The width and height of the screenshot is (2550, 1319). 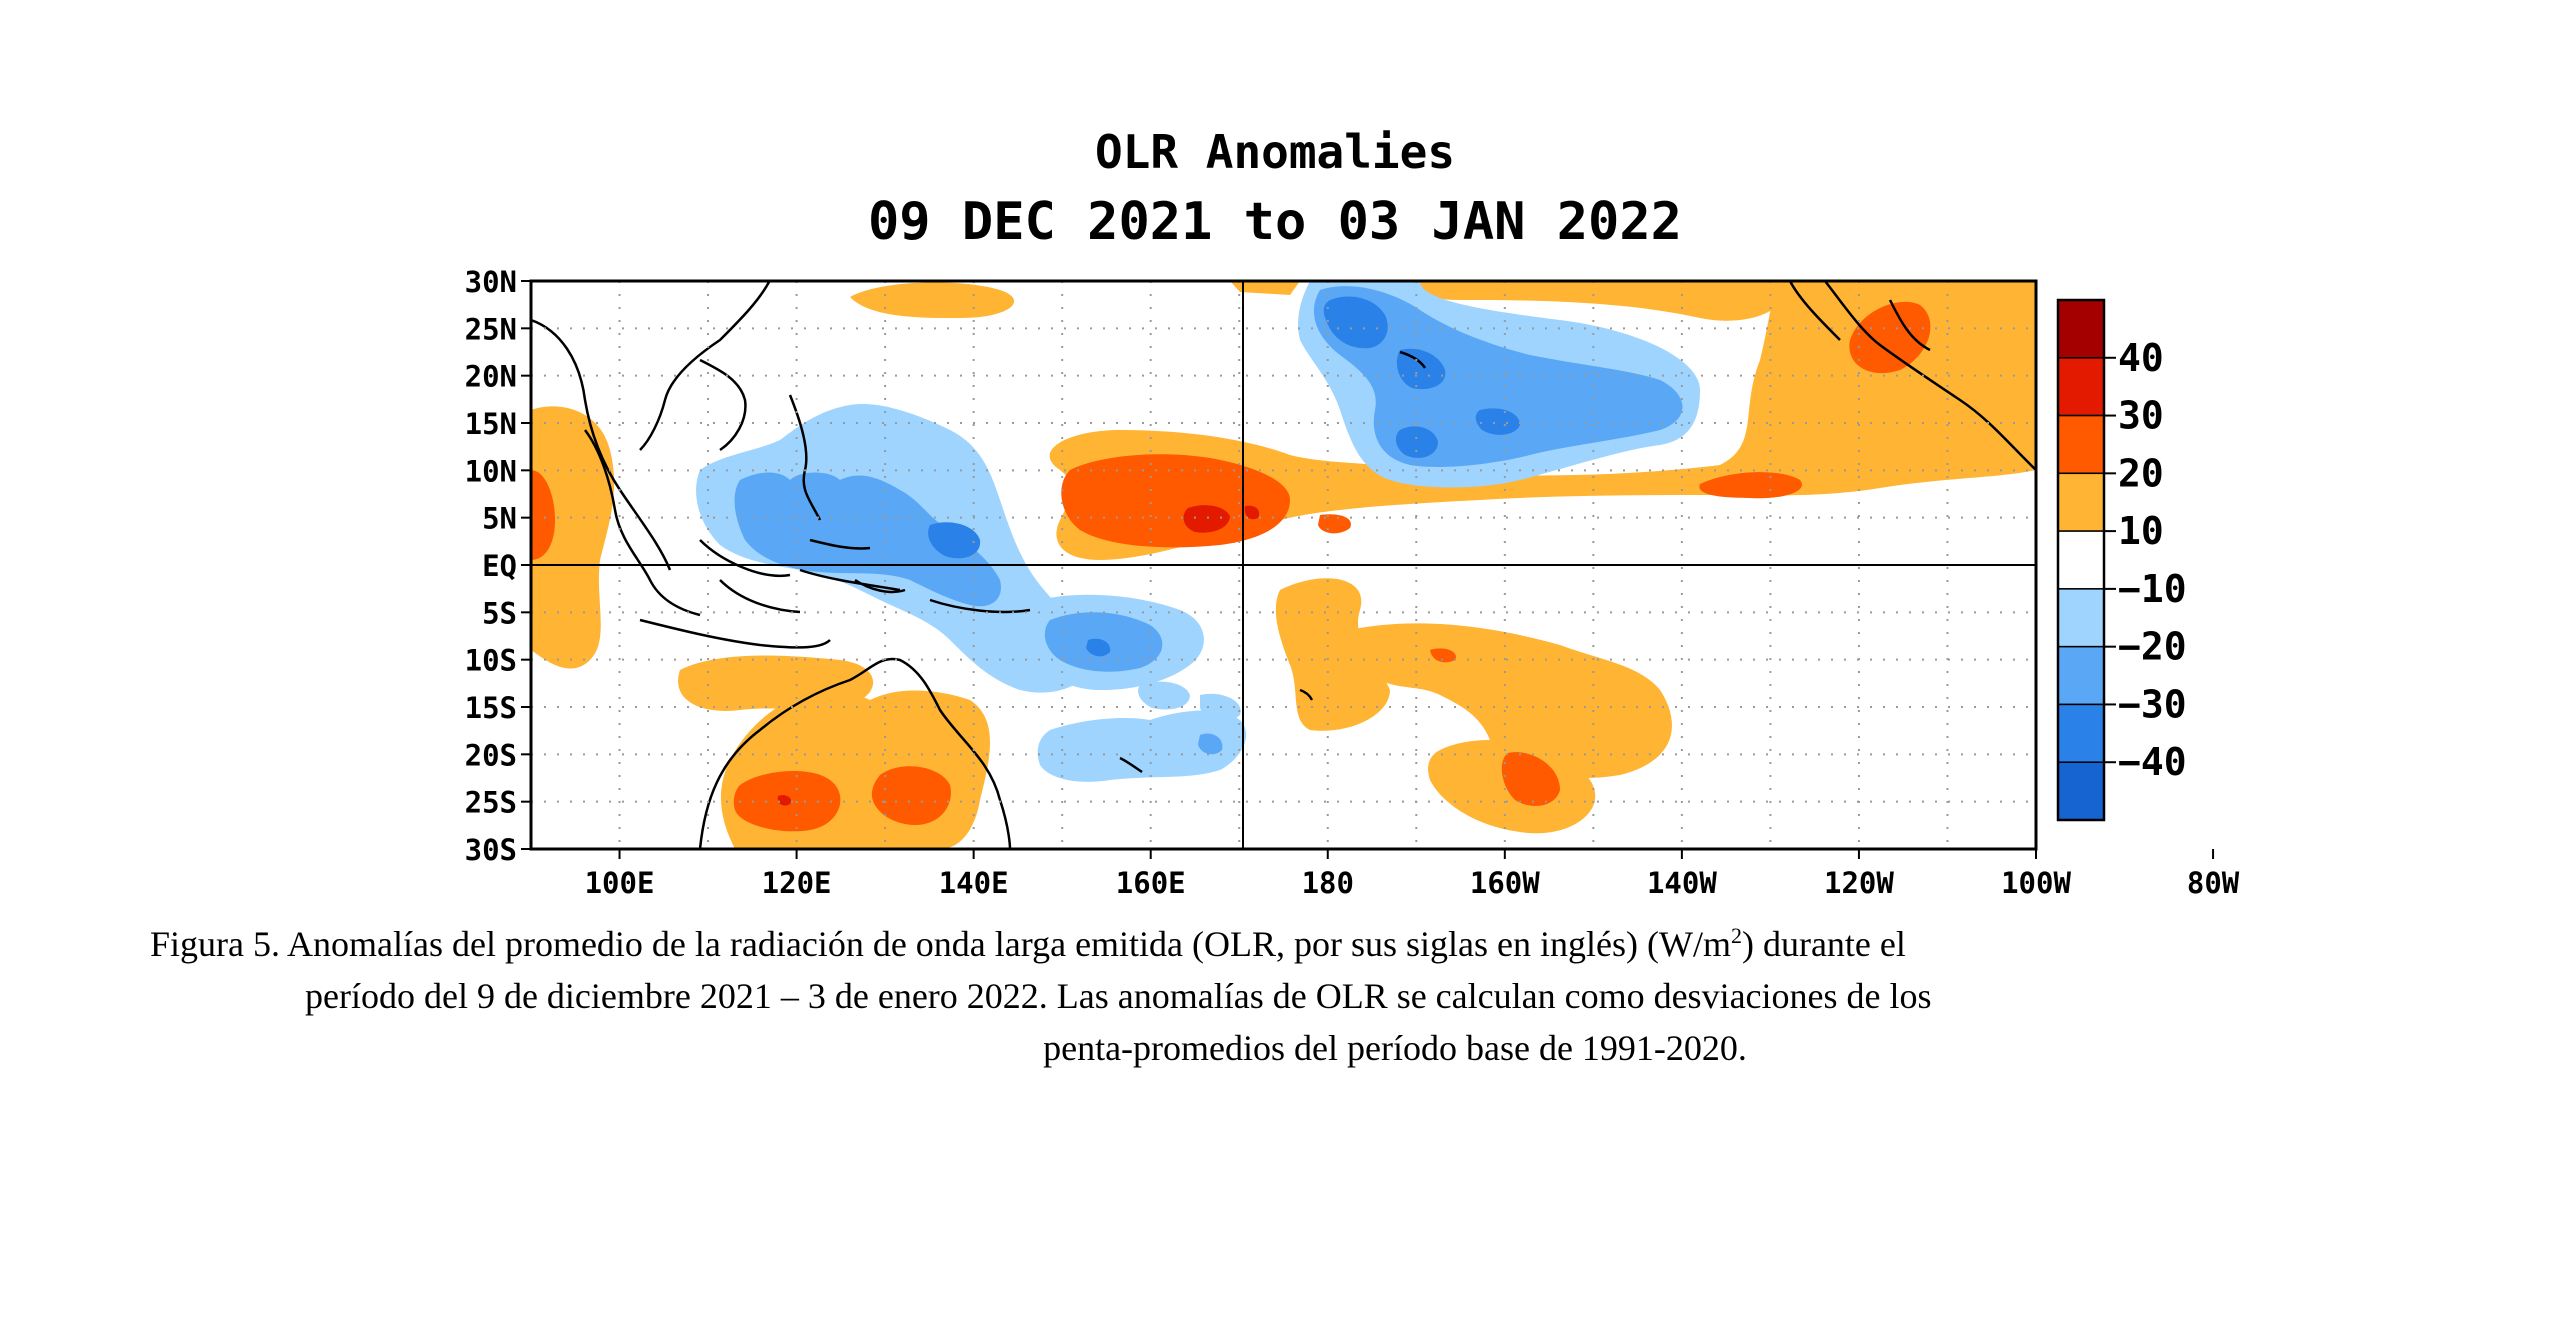 I want to click on longitude-axis: 100E 120E 140E 160E 180 160W 140W 120W 100W 80W, so click(x=1412, y=874).